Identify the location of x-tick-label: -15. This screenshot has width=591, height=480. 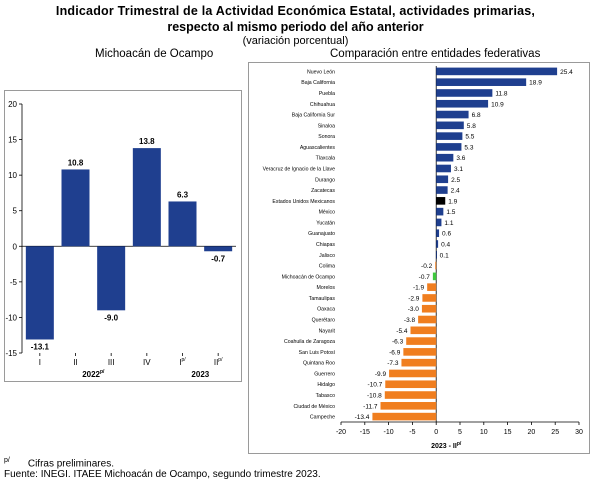
(365, 432).